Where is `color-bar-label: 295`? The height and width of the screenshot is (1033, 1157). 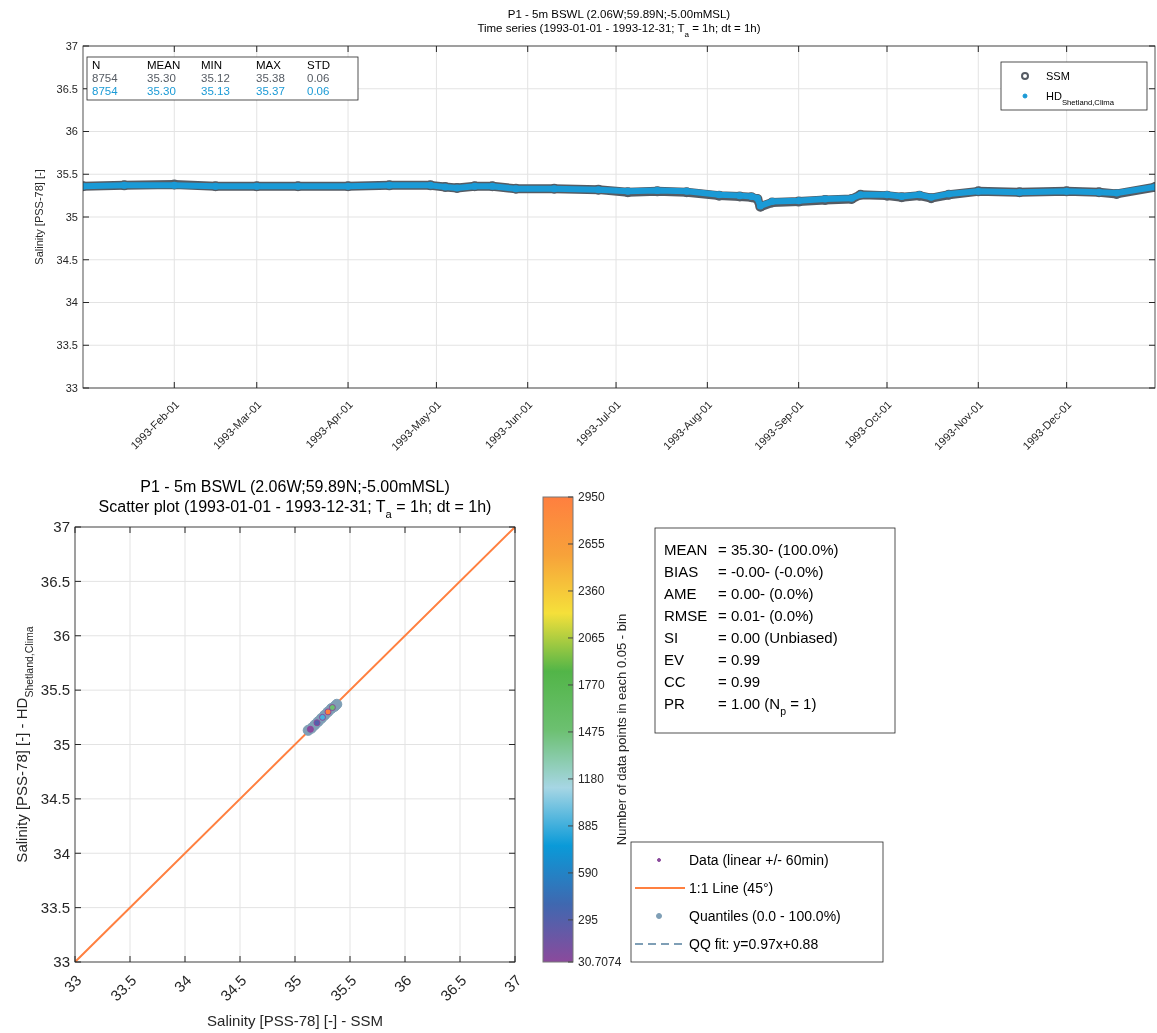
color-bar-label: 295 is located at coordinates (588, 920).